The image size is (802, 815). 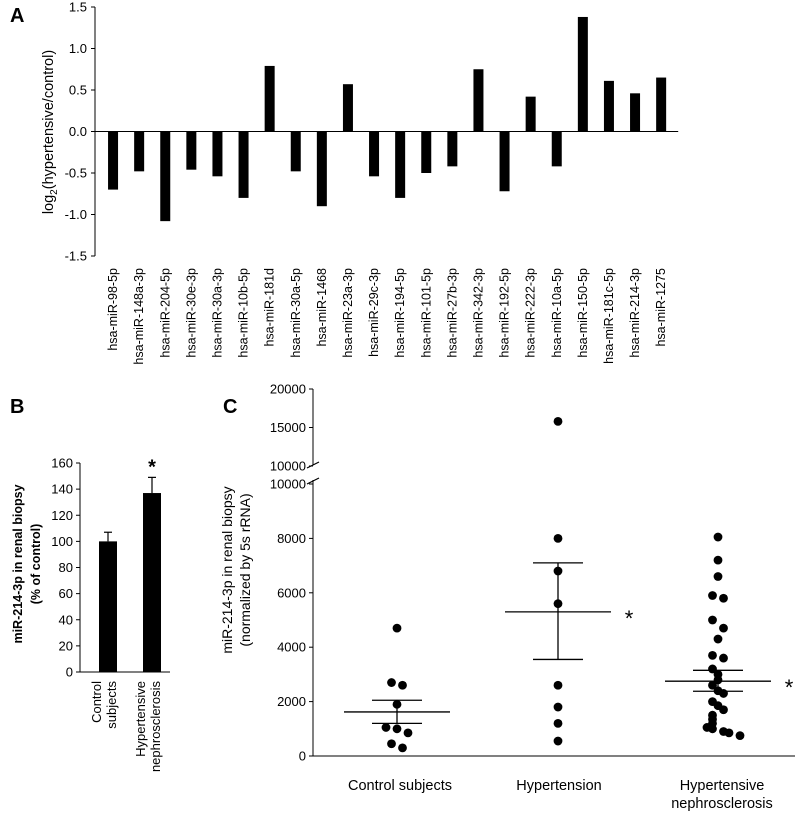 I want to click on panel-c-x-label-hn-line1: Hypertensive, so click(x=722, y=786).